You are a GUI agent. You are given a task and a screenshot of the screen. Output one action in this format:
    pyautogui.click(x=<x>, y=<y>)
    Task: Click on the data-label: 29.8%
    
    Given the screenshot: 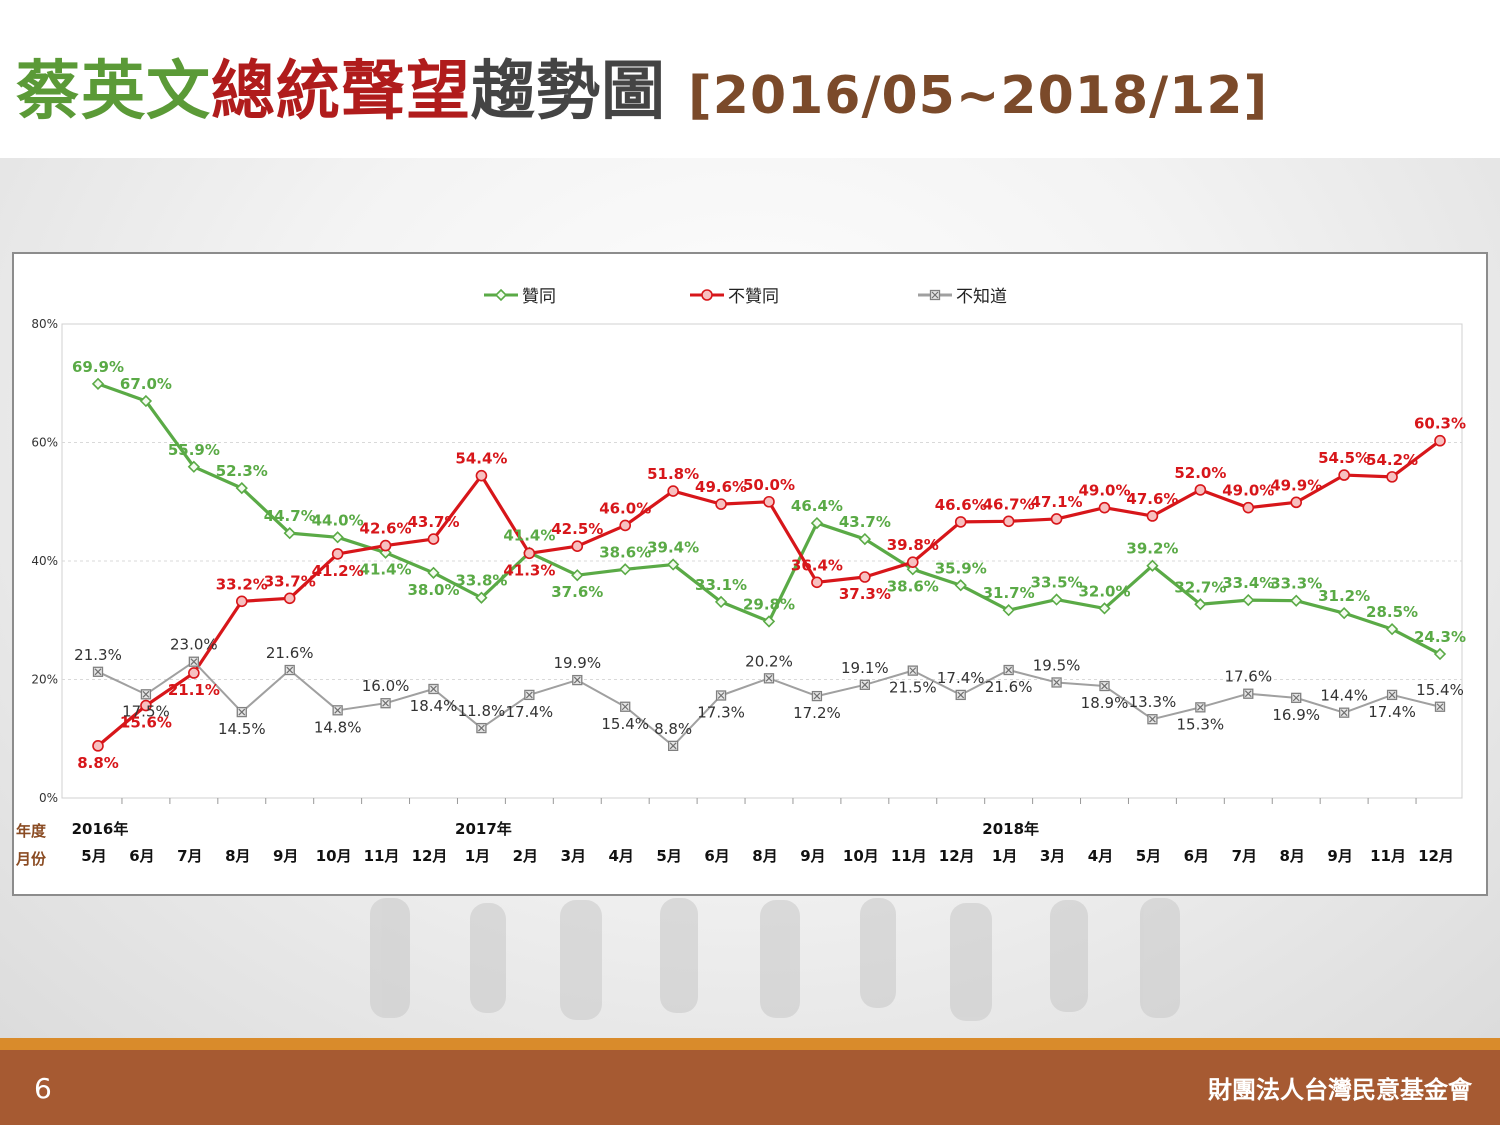 What is the action you would take?
    pyautogui.click(x=769, y=604)
    